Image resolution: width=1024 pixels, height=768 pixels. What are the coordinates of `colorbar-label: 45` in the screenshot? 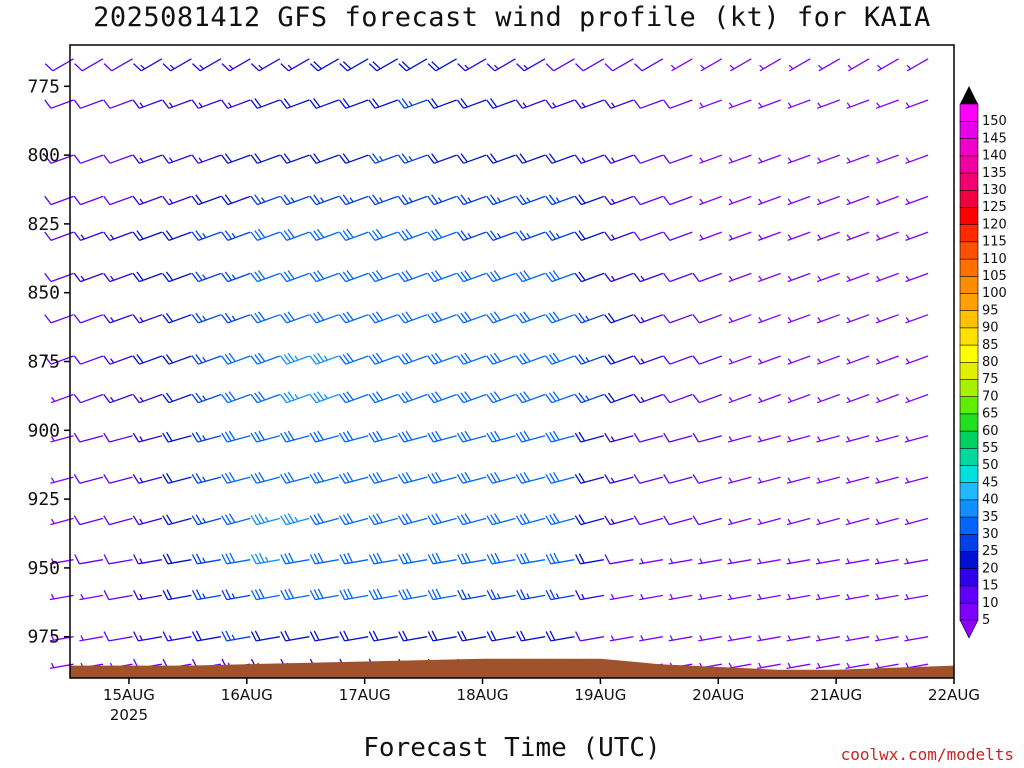 It's located at (990, 482).